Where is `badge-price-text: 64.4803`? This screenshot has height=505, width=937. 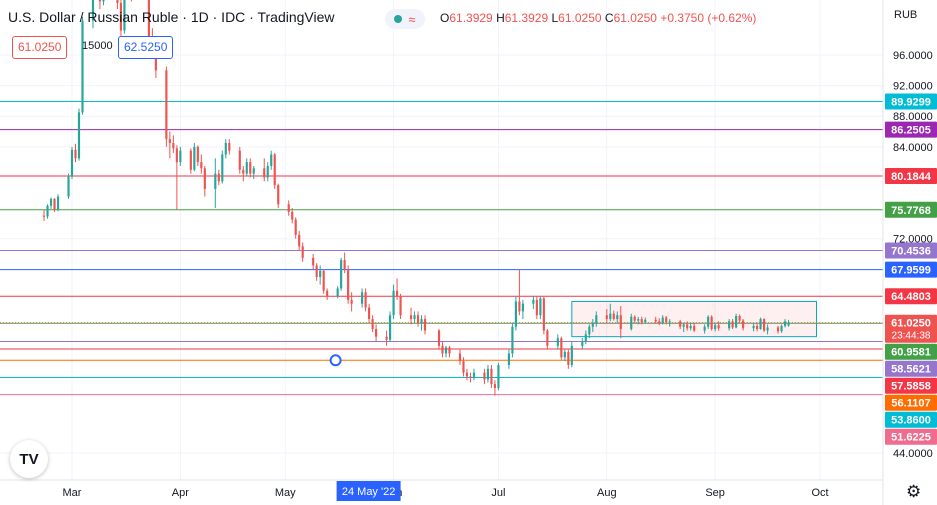 badge-price-text: 64.4803 is located at coordinates (911, 297).